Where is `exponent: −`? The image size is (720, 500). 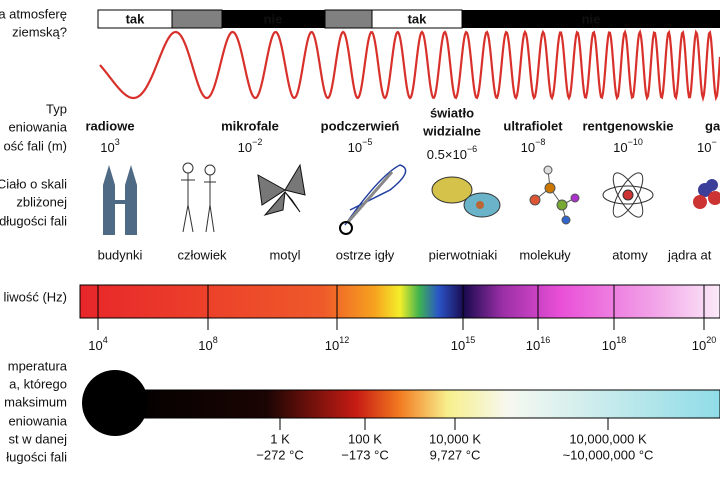
exponent: − is located at coordinates (713, 142).